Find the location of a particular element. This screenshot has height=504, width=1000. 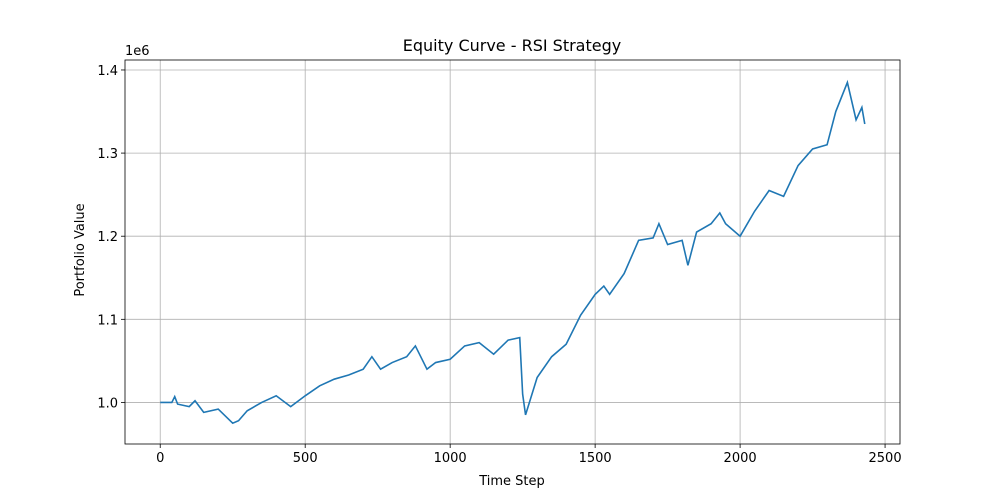

x-tick-label: 2000 is located at coordinates (740, 458).